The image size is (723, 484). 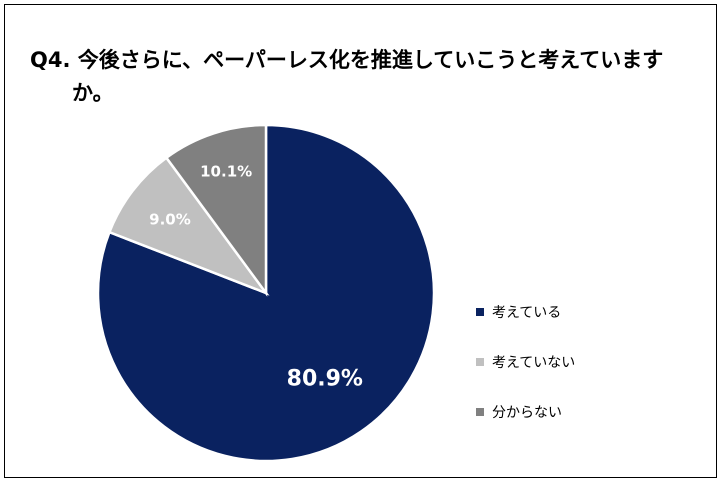 I want to click on legend-label-3: 分からない, so click(x=527, y=413).